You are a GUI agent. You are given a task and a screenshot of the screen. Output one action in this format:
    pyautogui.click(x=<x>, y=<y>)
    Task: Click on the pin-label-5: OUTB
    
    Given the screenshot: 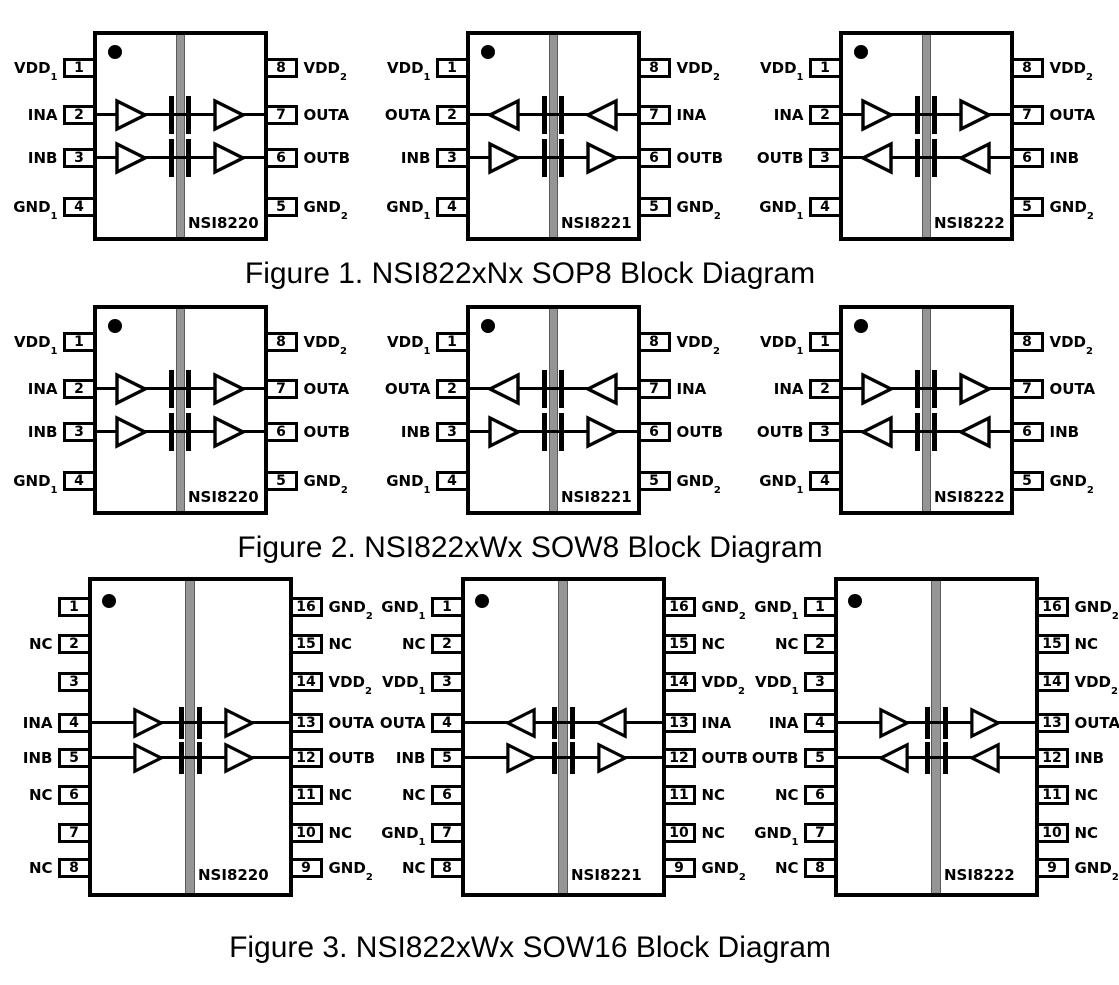 What is the action you would take?
    pyautogui.click(x=775, y=758)
    